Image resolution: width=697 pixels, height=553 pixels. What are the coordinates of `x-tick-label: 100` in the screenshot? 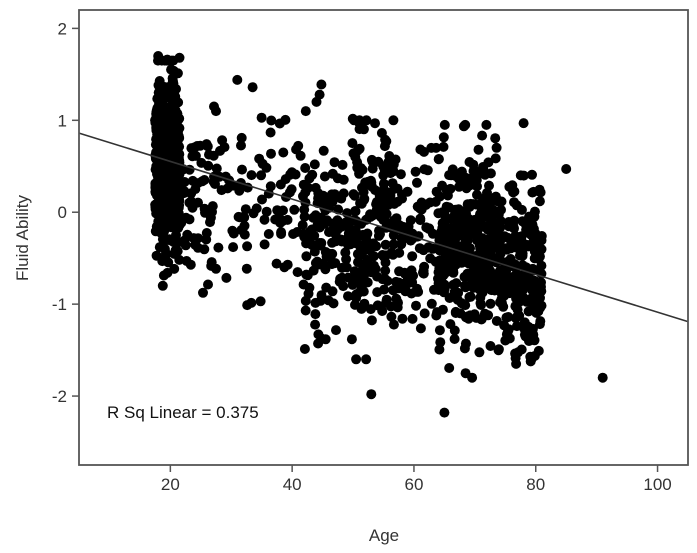 It's located at (657, 484).